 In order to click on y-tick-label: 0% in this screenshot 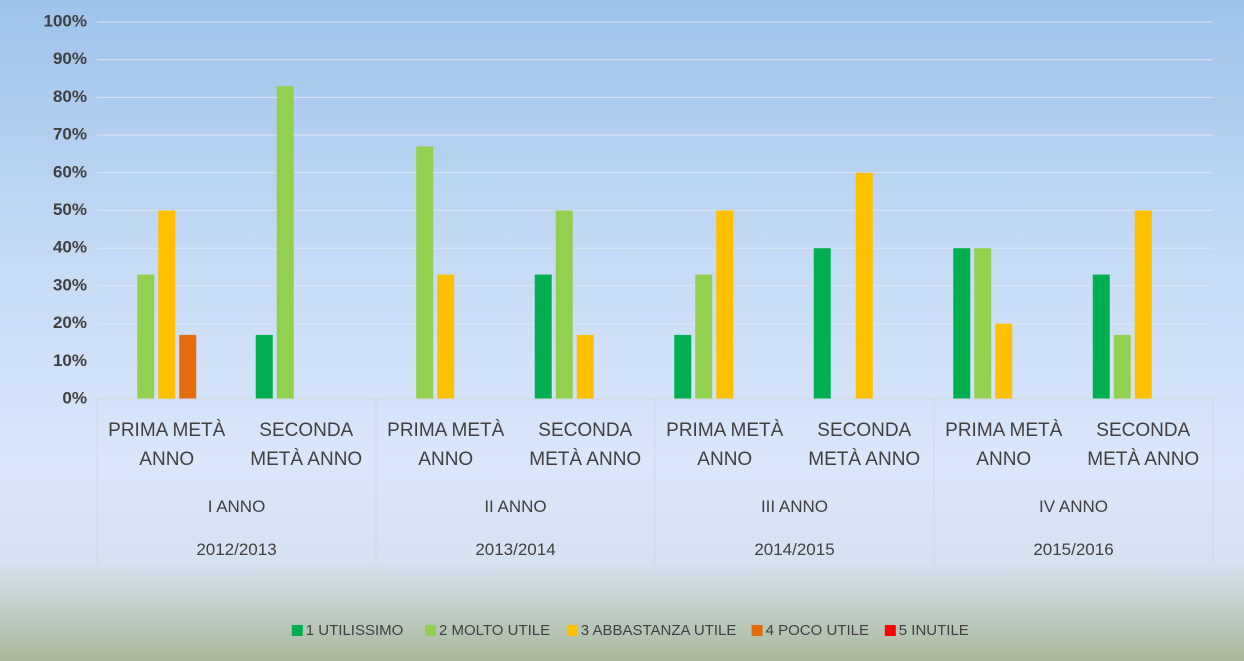, I will do `click(74, 397)`.